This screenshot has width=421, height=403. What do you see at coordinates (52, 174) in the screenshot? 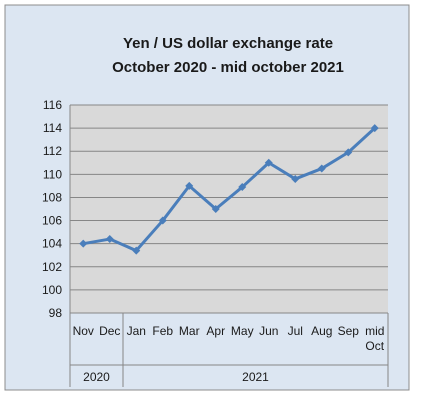
I see `y-tick-label: 110` at bounding box center [52, 174].